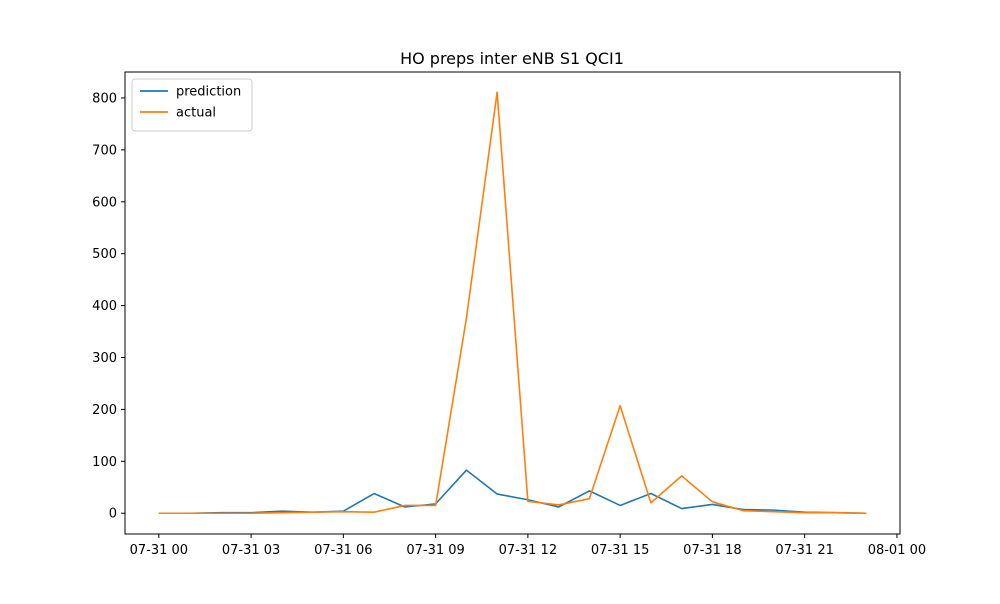  Describe the element at coordinates (104, 306) in the screenshot. I see `y-tick-label: 400` at that location.